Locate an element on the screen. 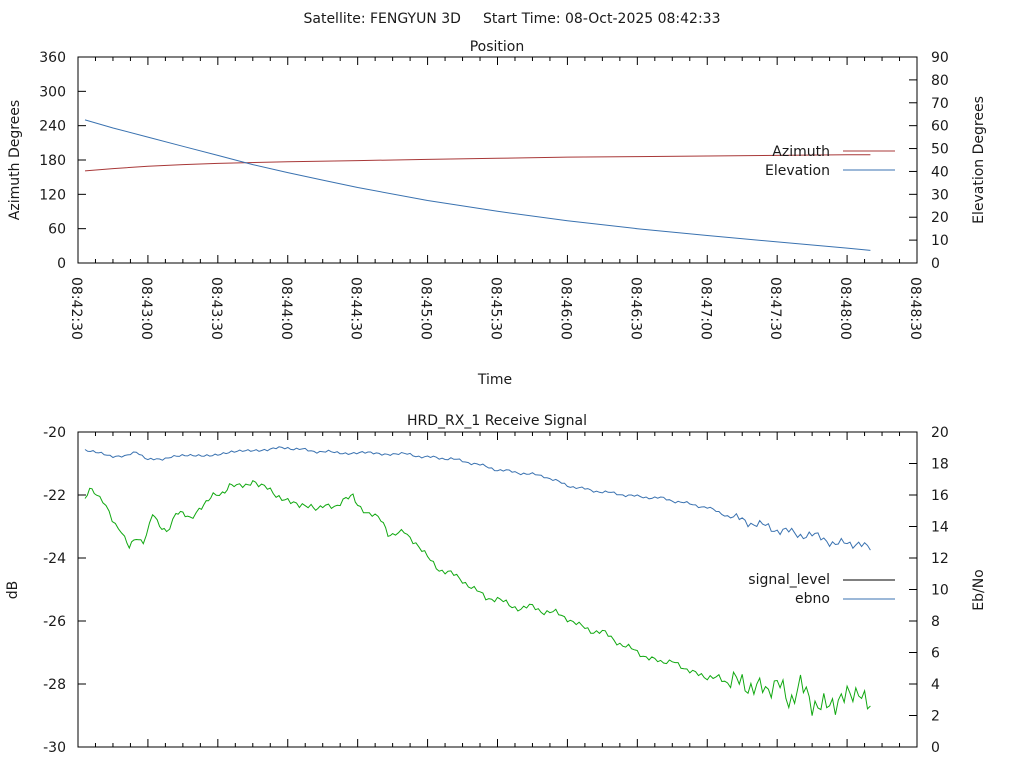 The image size is (1024, 768). db-axis-label: dB is located at coordinates (13, 590).